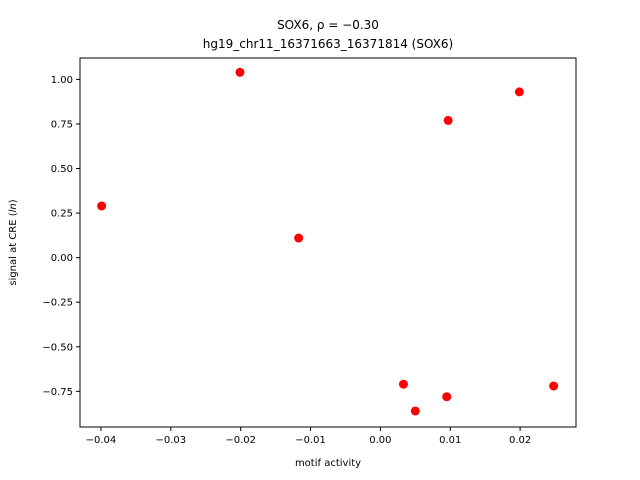 The height and width of the screenshot is (480, 640). I want to click on y-tick-label: 0.75, so click(62, 124).